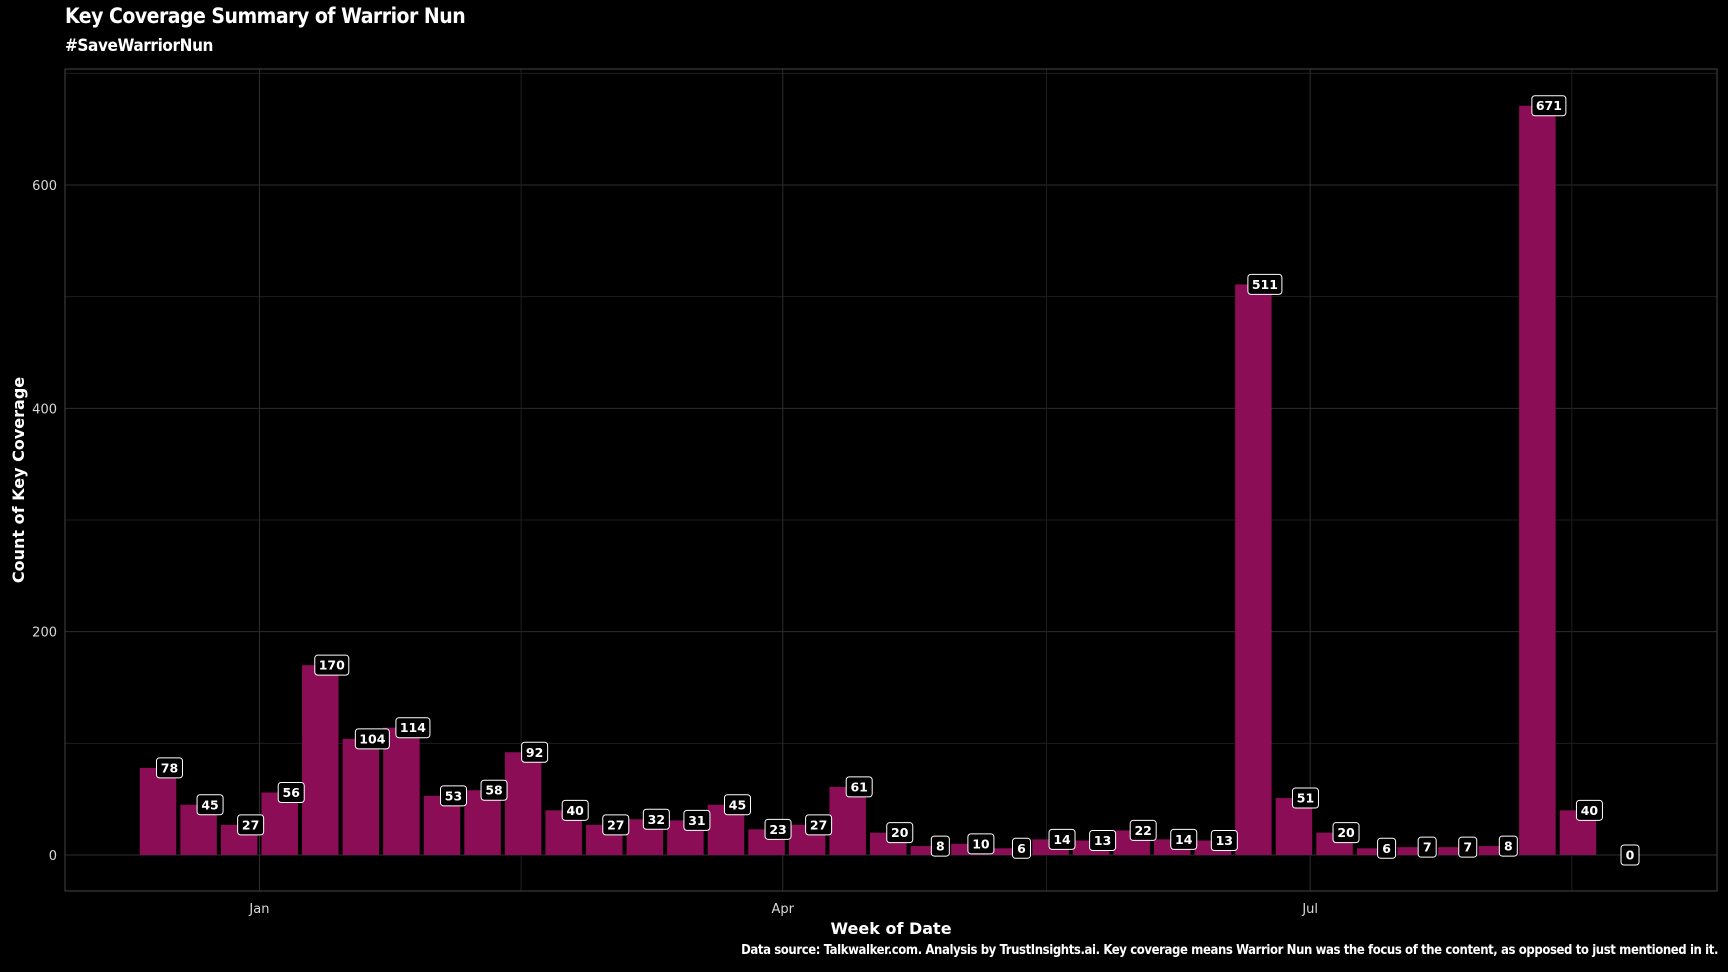 The image size is (1728, 972). I want to click on data-label-text: 10, so click(981, 843).